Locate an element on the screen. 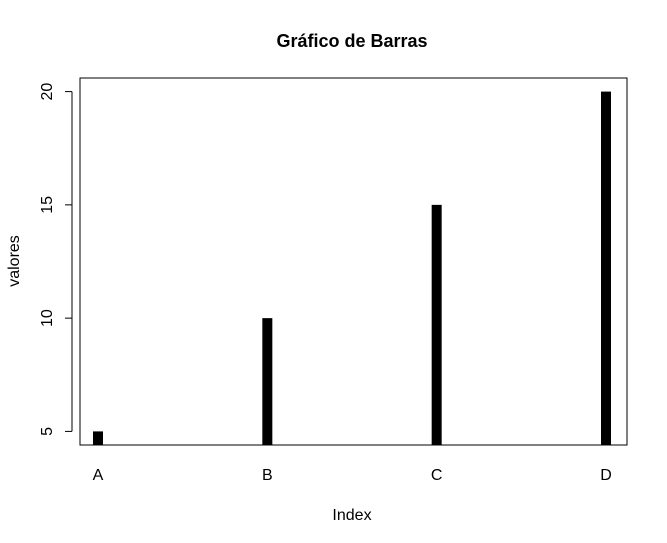  bar-c is located at coordinates (436, 324).